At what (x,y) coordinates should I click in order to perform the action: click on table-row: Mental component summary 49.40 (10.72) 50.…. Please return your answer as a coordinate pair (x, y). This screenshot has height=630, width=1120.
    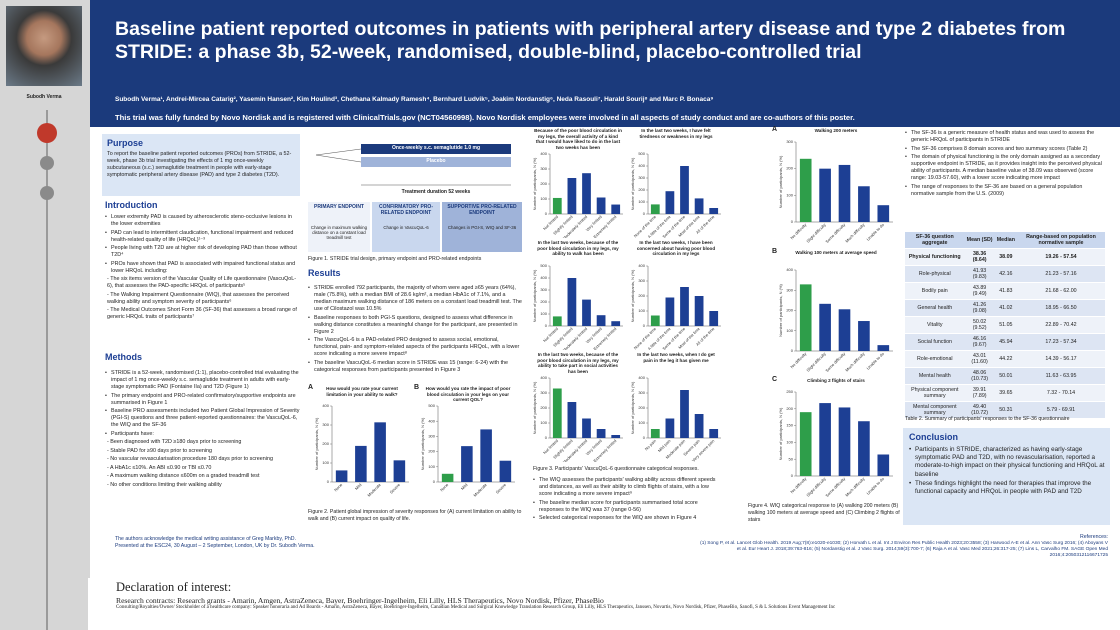
    Looking at the image, I should click on (1005, 410).